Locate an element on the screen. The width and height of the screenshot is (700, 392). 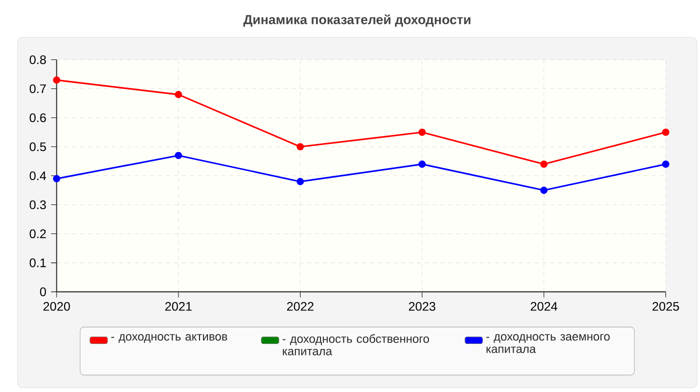
x-tick-label: 2022 is located at coordinates (300, 306).